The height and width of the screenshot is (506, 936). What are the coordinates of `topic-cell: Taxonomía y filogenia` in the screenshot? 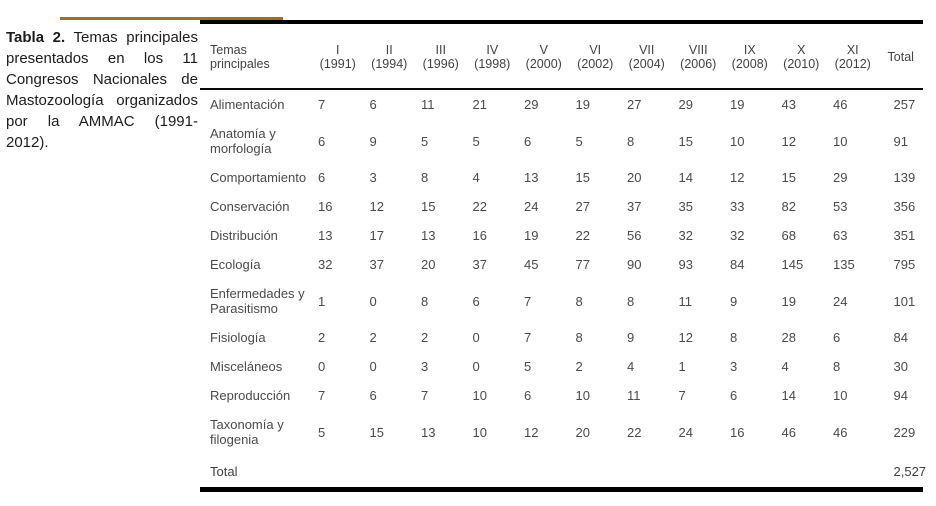 It's located at (247, 432).